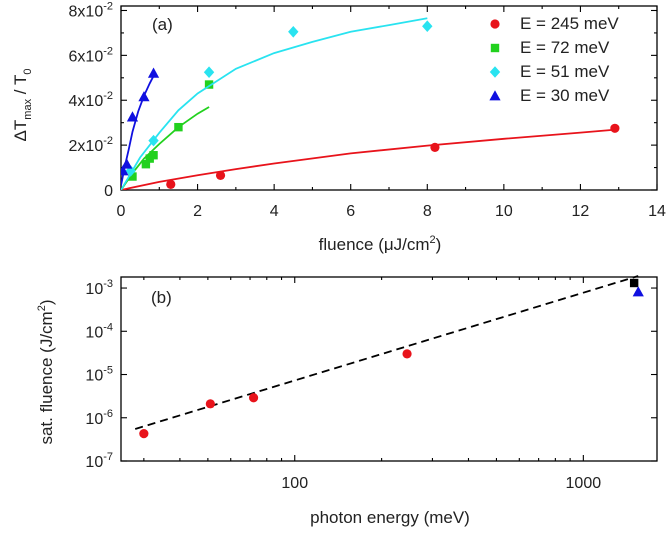  I want to click on fit-line, so click(370, 159).